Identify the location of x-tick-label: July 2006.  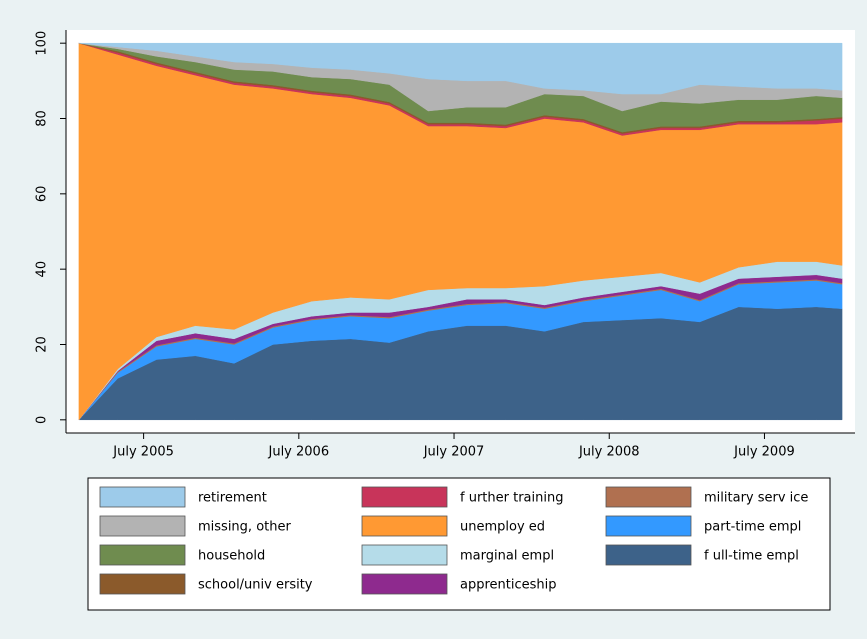
(299, 452).